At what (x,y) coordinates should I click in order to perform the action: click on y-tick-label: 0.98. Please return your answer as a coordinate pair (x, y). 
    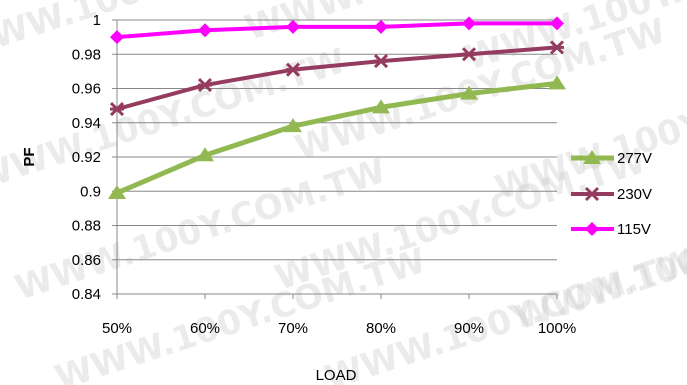
    Looking at the image, I should click on (86, 54).